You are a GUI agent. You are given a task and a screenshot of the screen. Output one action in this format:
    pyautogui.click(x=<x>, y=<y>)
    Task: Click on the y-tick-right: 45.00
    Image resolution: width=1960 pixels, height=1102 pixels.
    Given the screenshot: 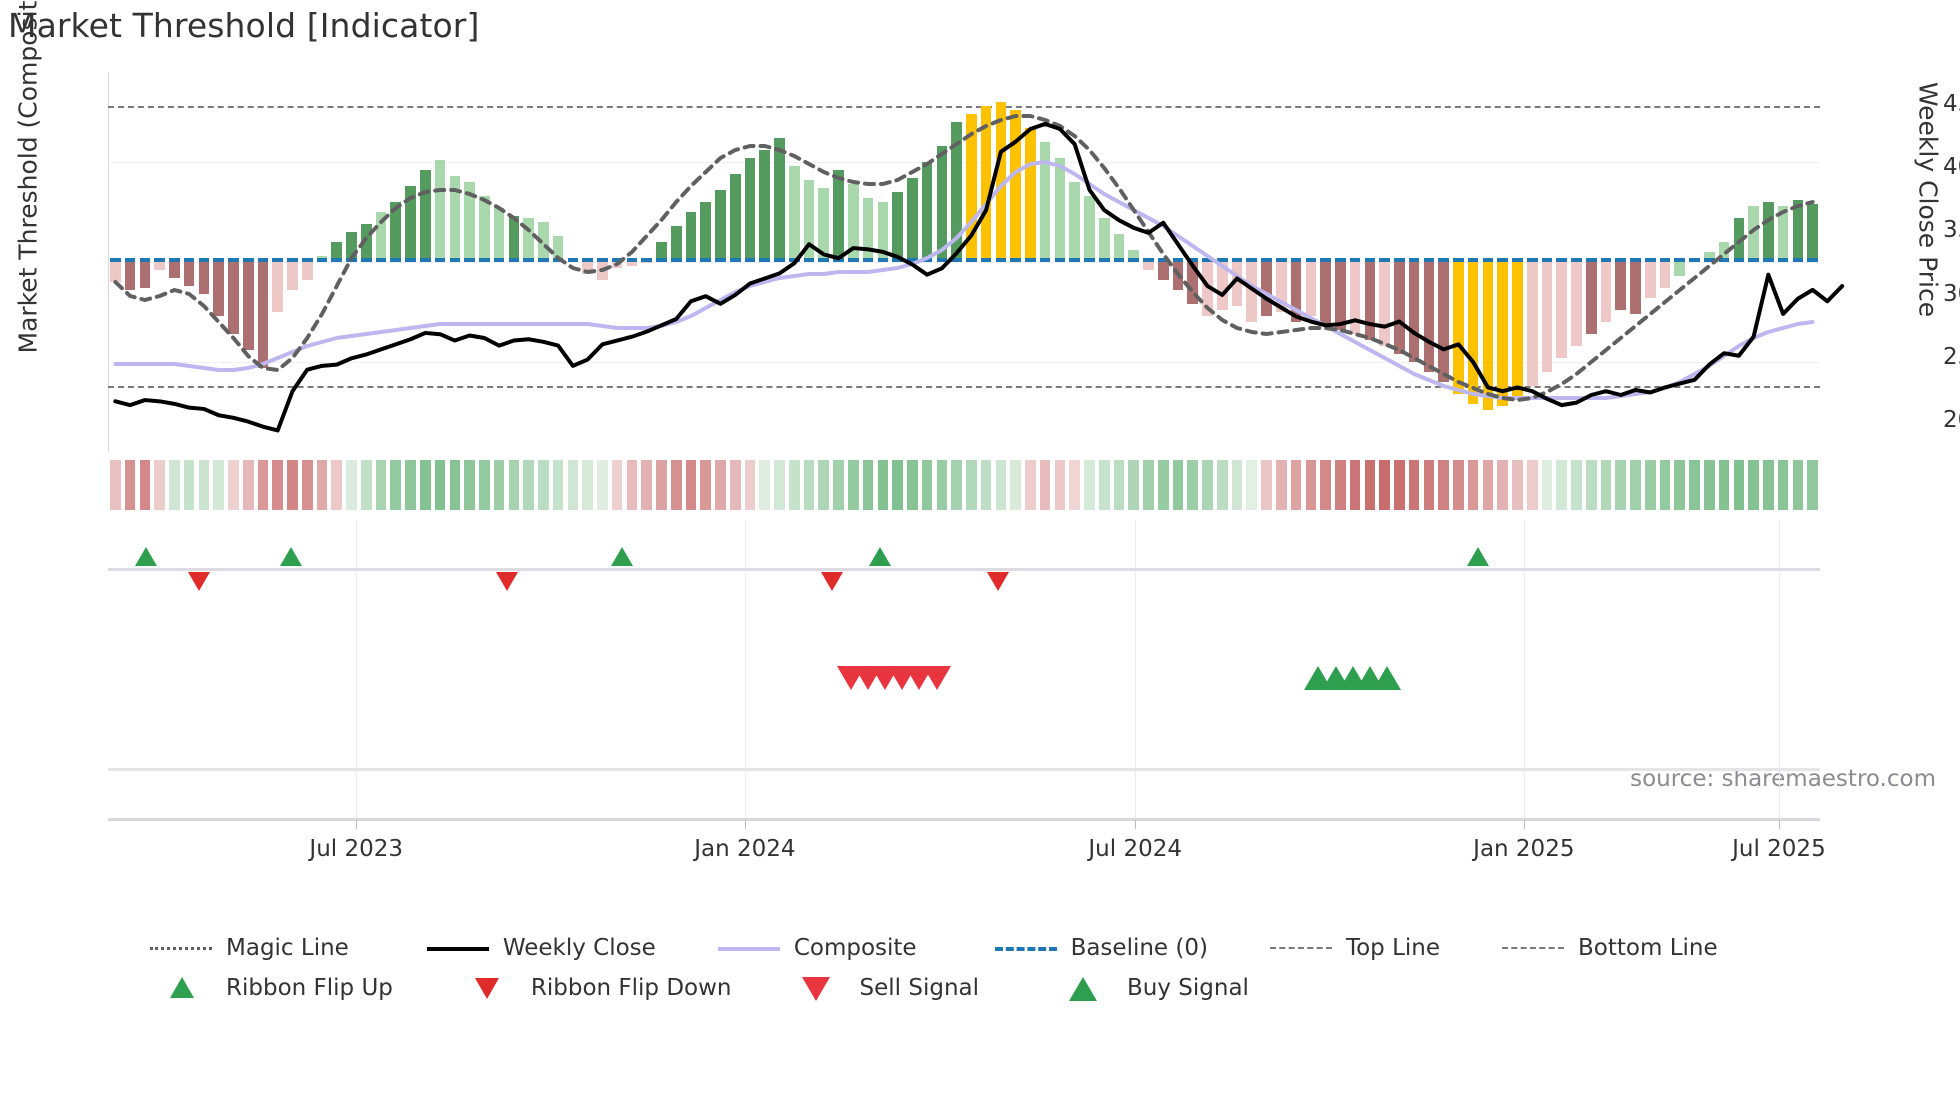 What is the action you would take?
    pyautogui.click(x=1951, y=103)
    